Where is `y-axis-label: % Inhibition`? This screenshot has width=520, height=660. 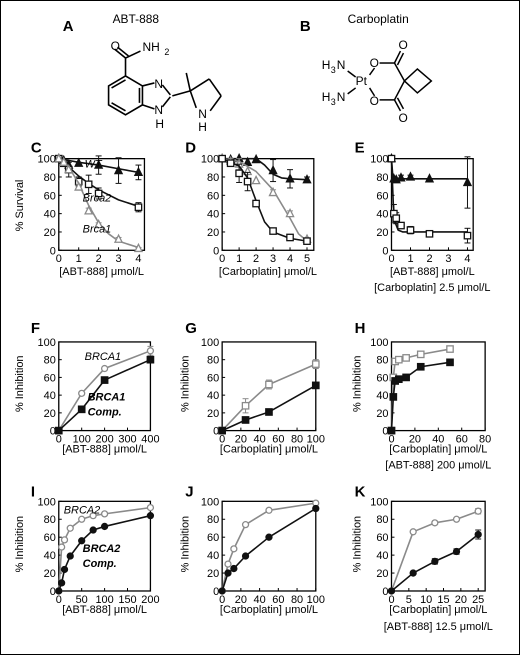 y-axis-label: % Inhibition is located at coordinates (20, 544).